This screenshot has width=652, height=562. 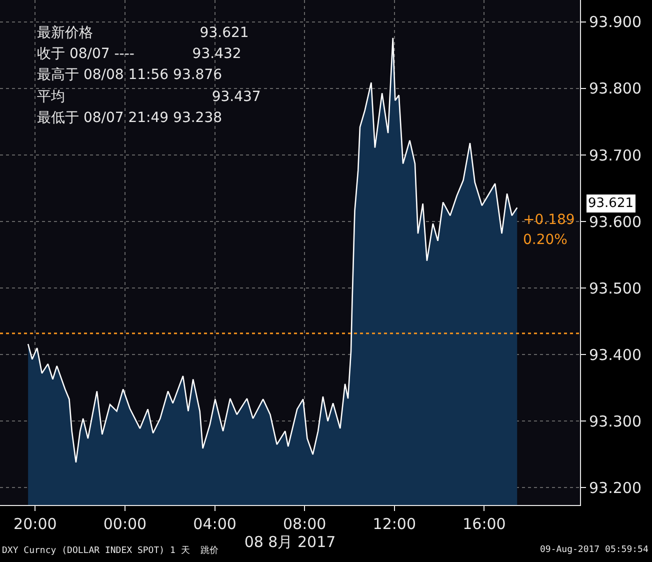 I want to click on x-tick-label: 00:00, so click(x=125, y=524).